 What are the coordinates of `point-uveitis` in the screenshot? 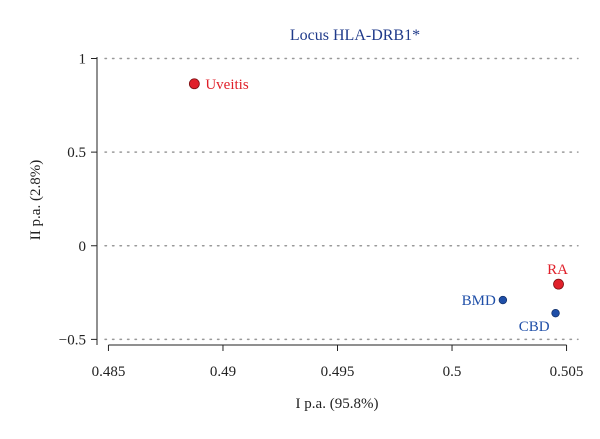 It's located at (194, 84).